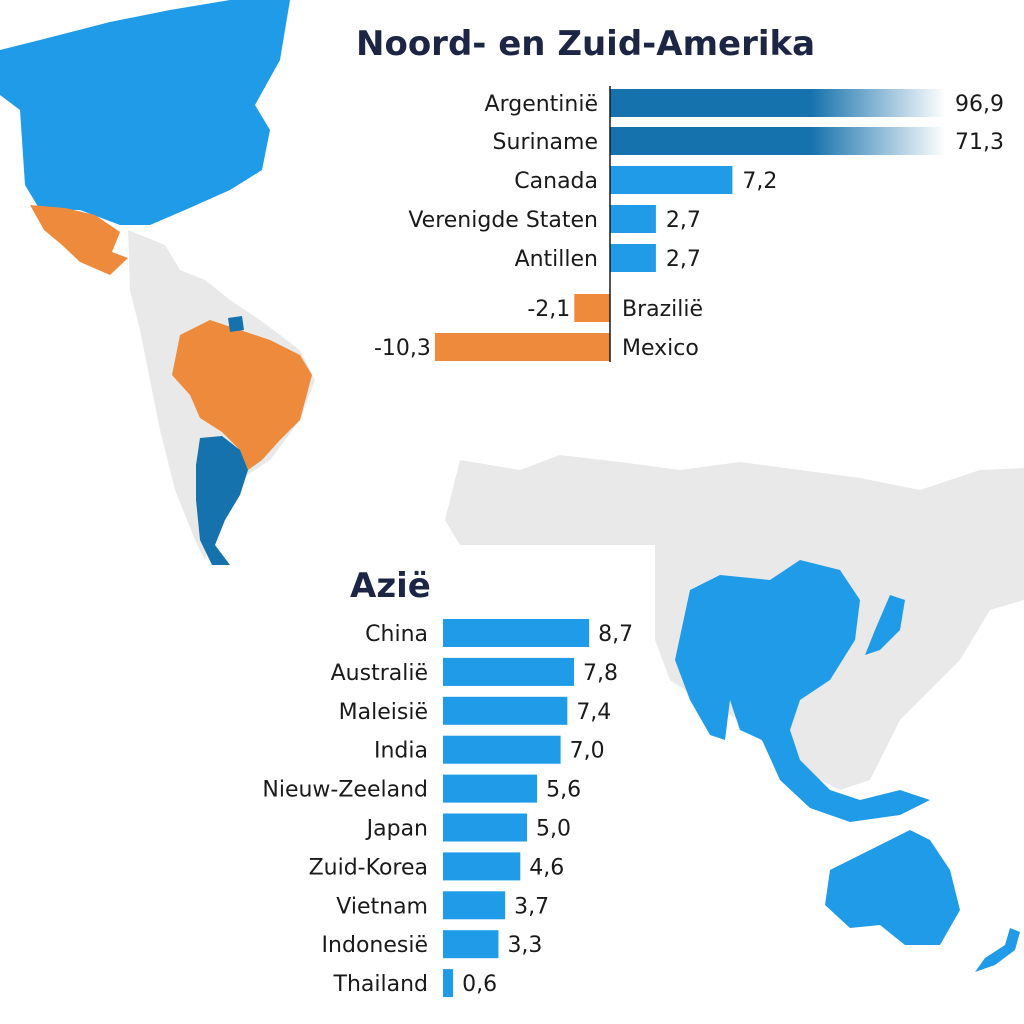  Describe the element at coordinates (586, 44) in the screenshot. I see `americas-chart-title: Noord- en Zuid-Amerika` at that location.